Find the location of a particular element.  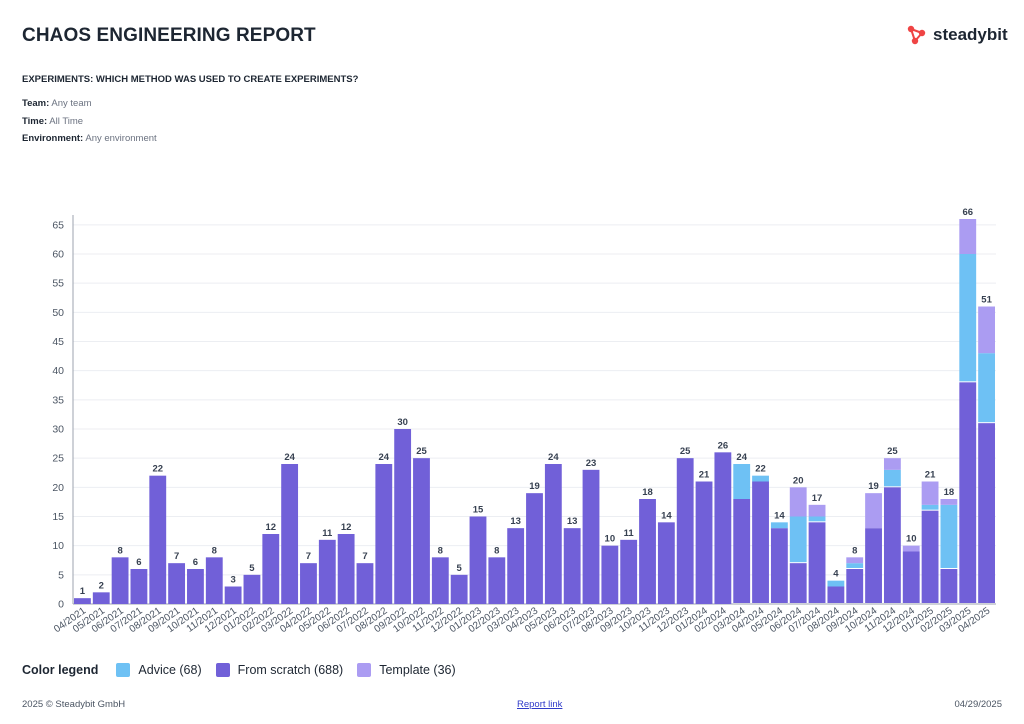

filter-team: Team: Any team is located at coordinates (57, 103).